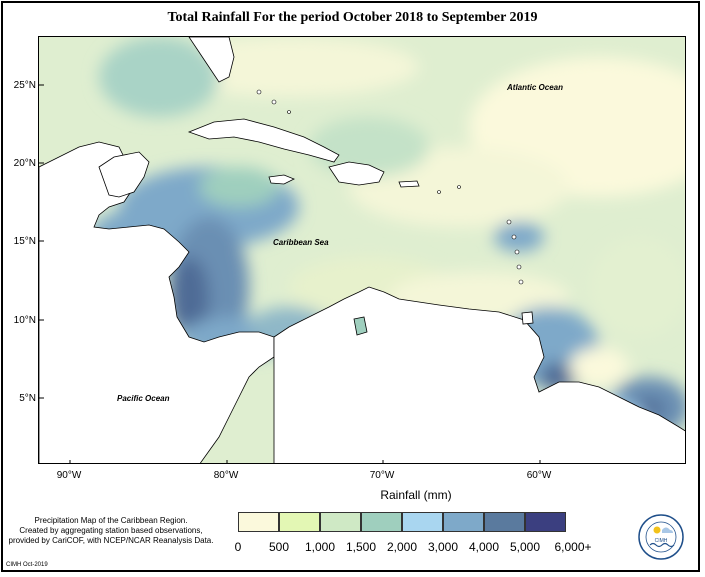  What do you see at coordinates (390, 187) in the screenshot?
I see `small-islands` at bounding box center [390, 187].